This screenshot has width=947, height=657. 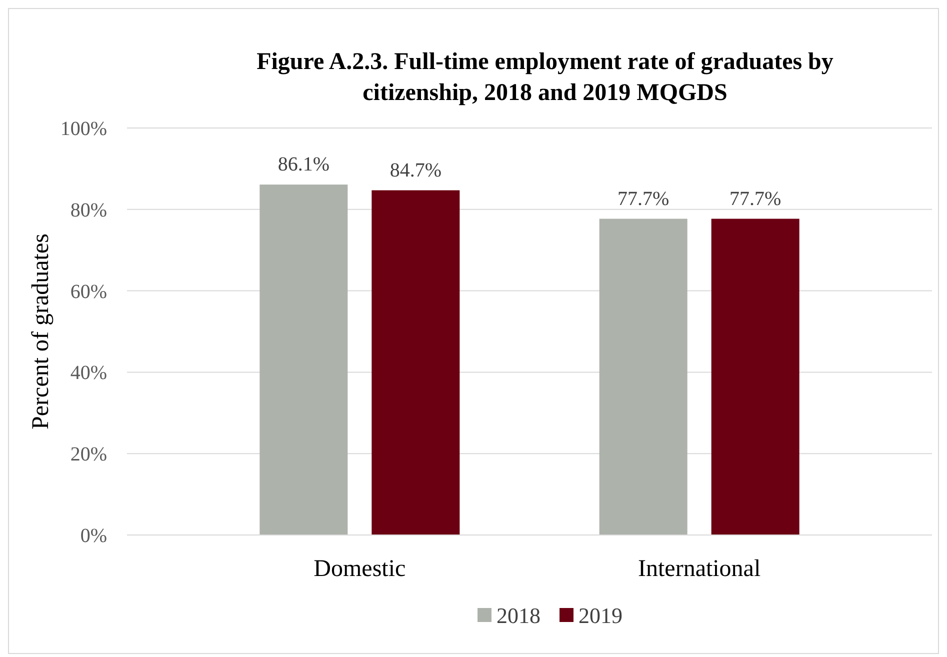 I want to click on legend-label: 2019, so click(x=600, y=615).